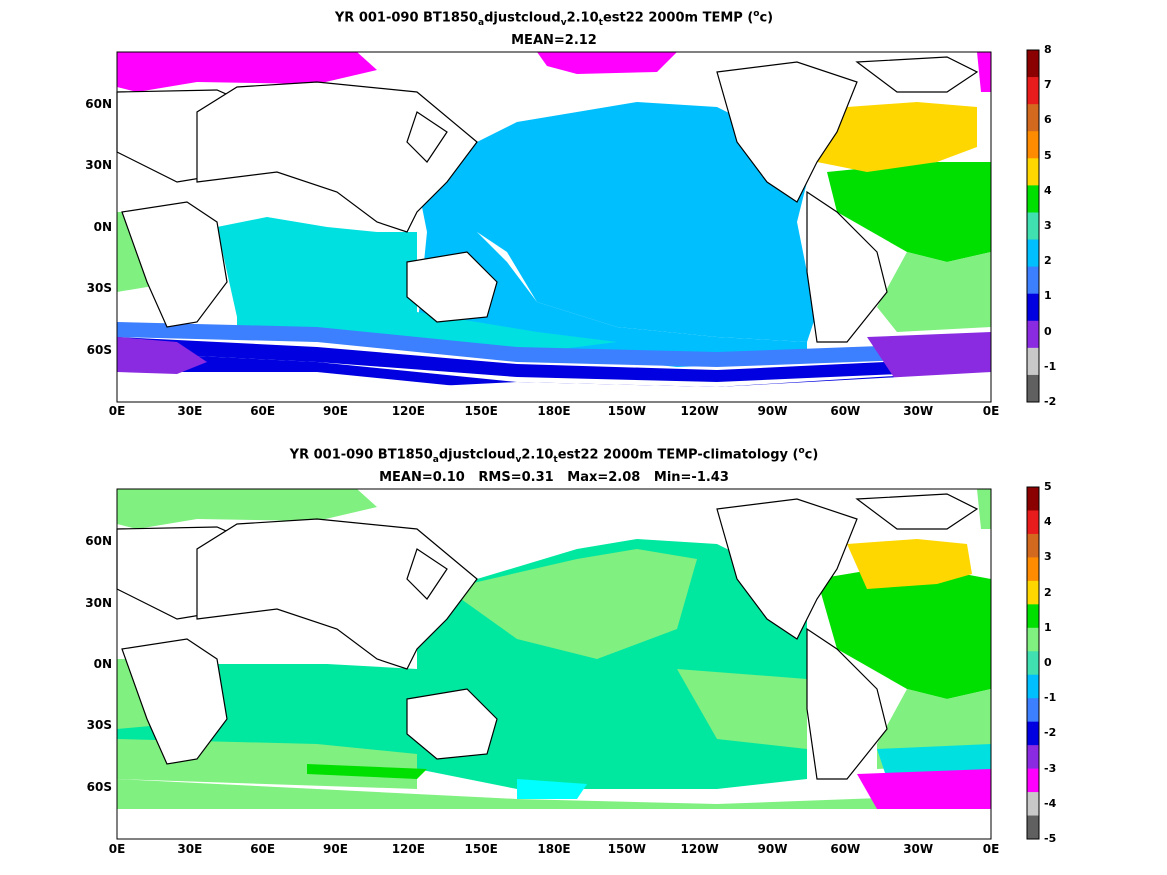 The width and height of the screenshot is (1167, 875). What do you see at coordinates (408, 411) in the screenshot?
I see `top-xtick-4: 120E` at bounding box center [408, 411].